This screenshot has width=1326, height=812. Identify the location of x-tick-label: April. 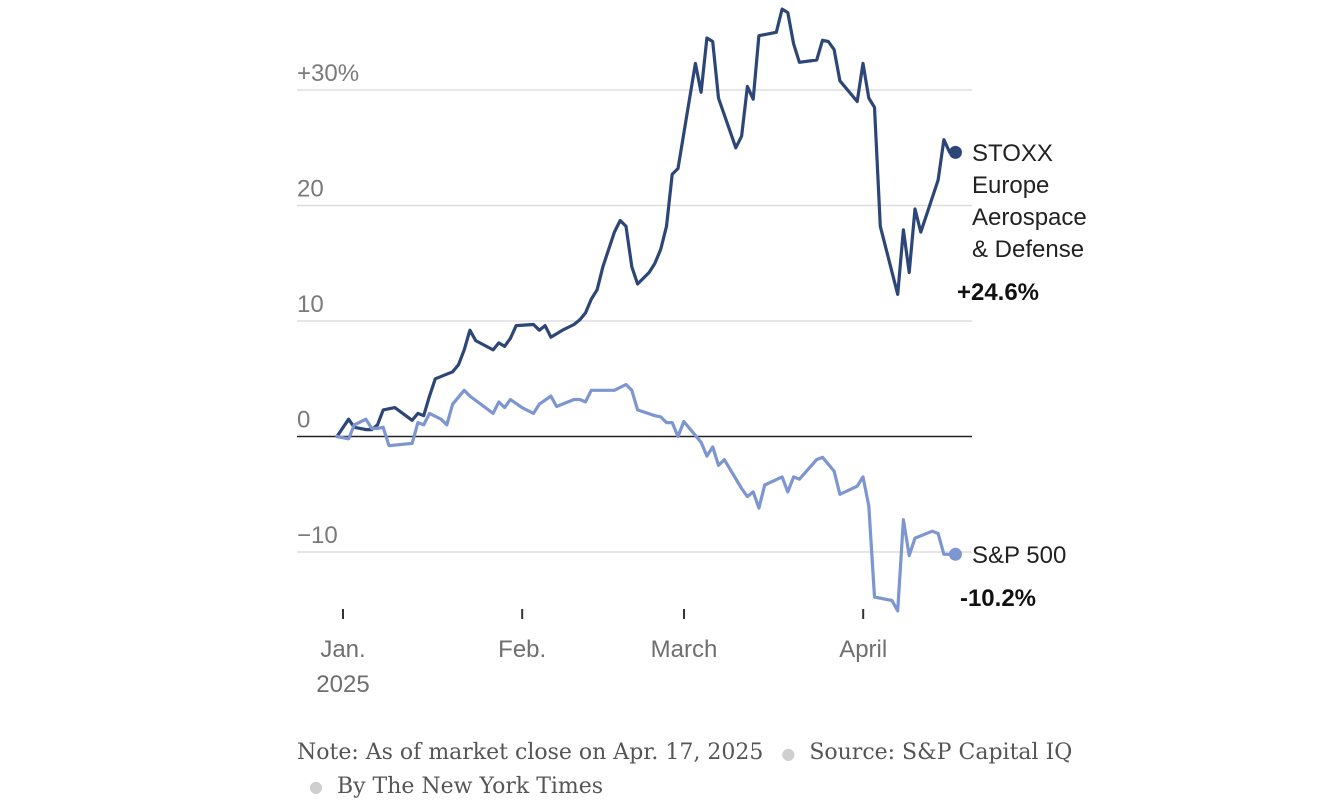
(863, 649).